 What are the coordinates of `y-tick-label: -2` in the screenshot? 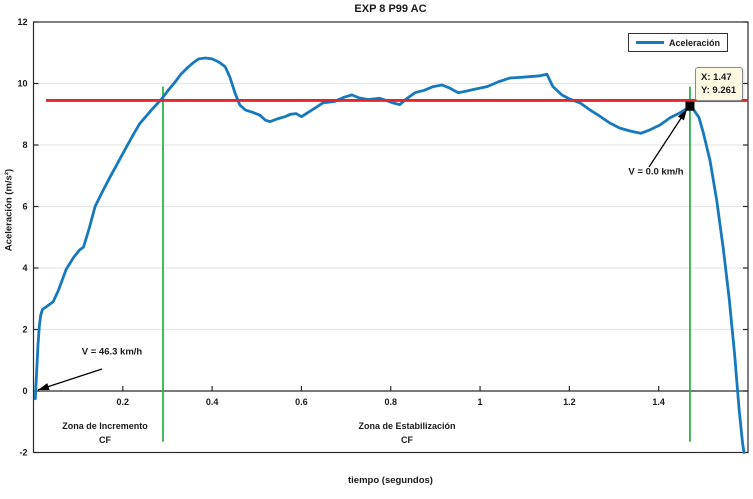 It's located at (23, 453).